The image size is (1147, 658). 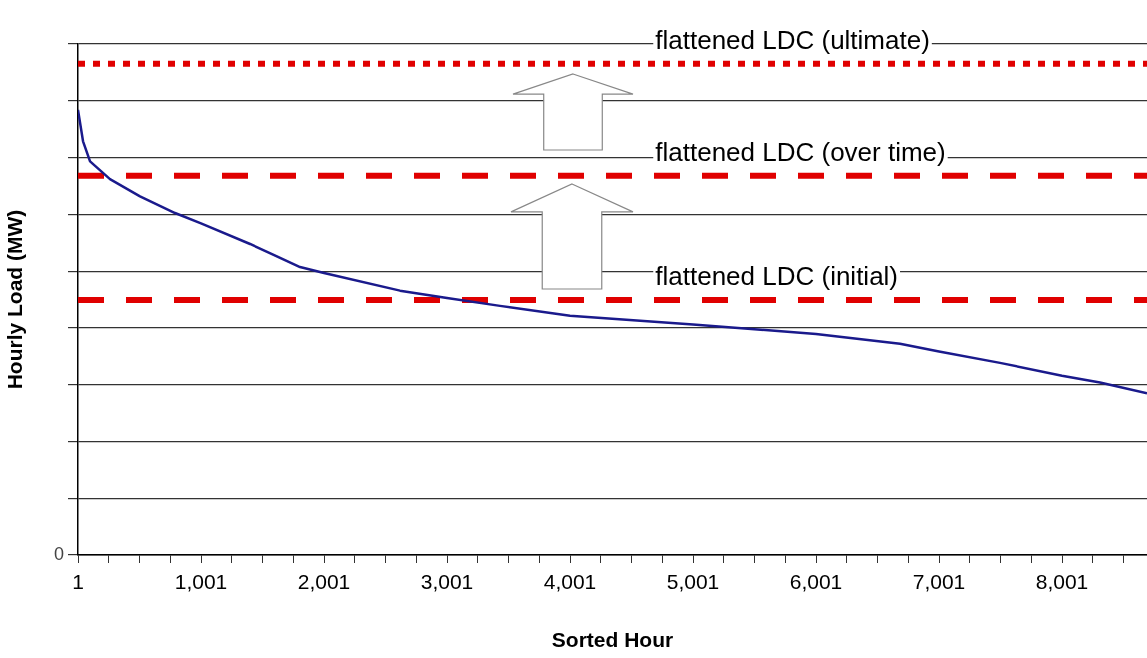 What do you see at coordinates (15, 299) in the screenshot?
I see `y-axis-title: Hourly Load (MW)` at bounding box center [15, 299].